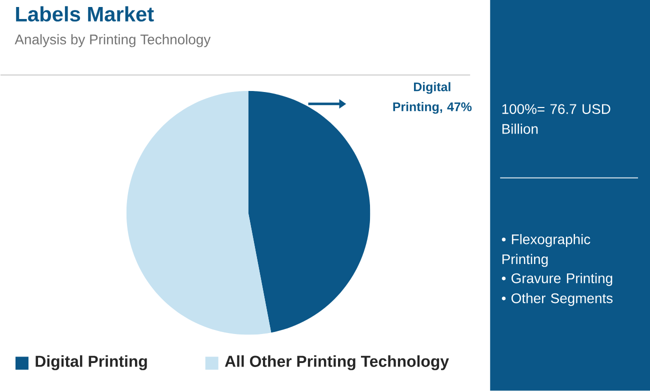  What do you see at coordinates (336, 362) in the screenshot?
I see `legend-label: All Other Printing Technology` at bounding box center [336, 362].